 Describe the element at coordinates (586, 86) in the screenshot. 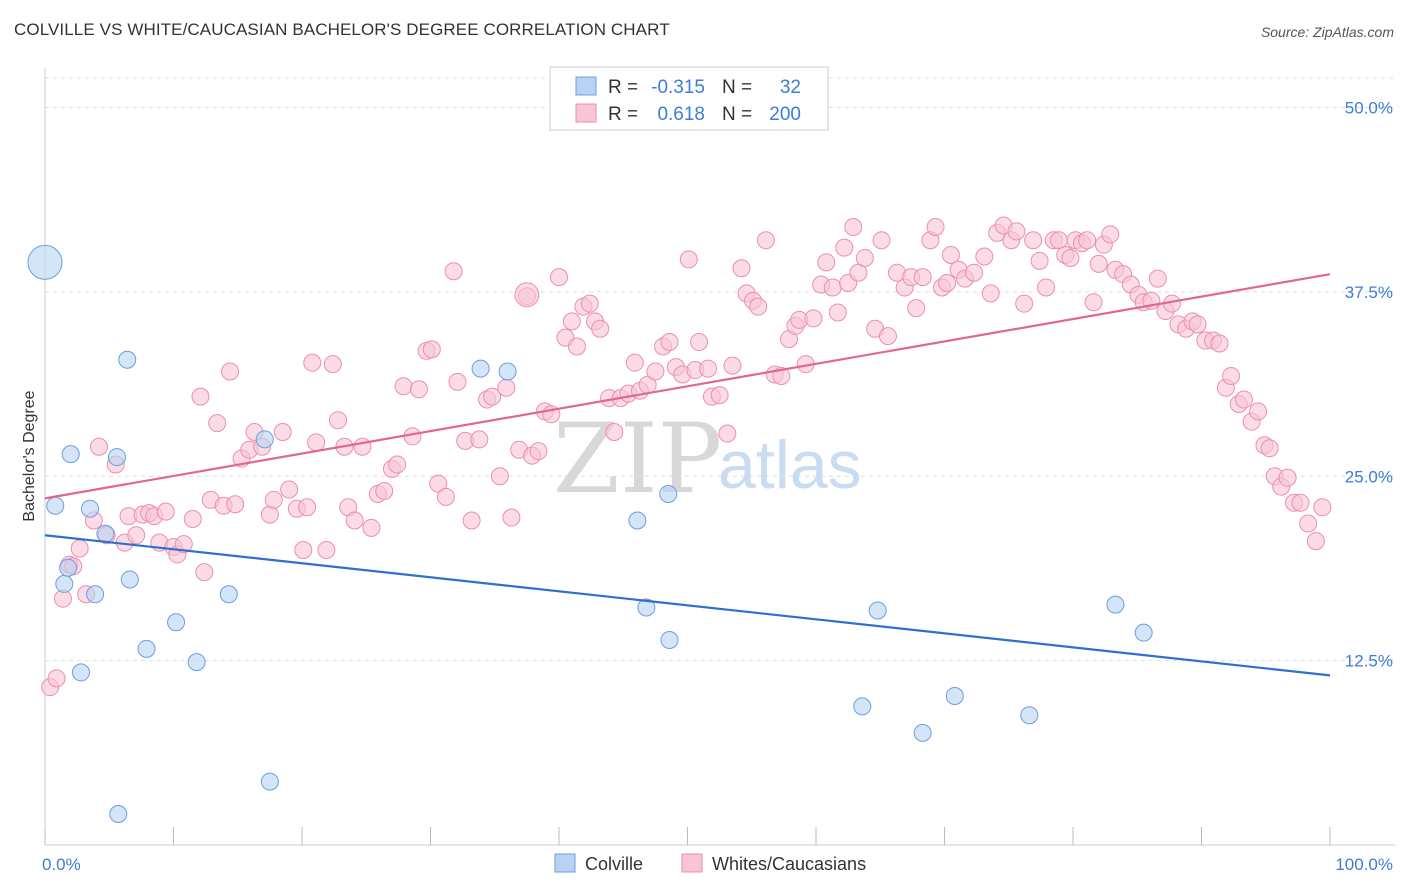

I see `legend-swatch-colville` at that location.